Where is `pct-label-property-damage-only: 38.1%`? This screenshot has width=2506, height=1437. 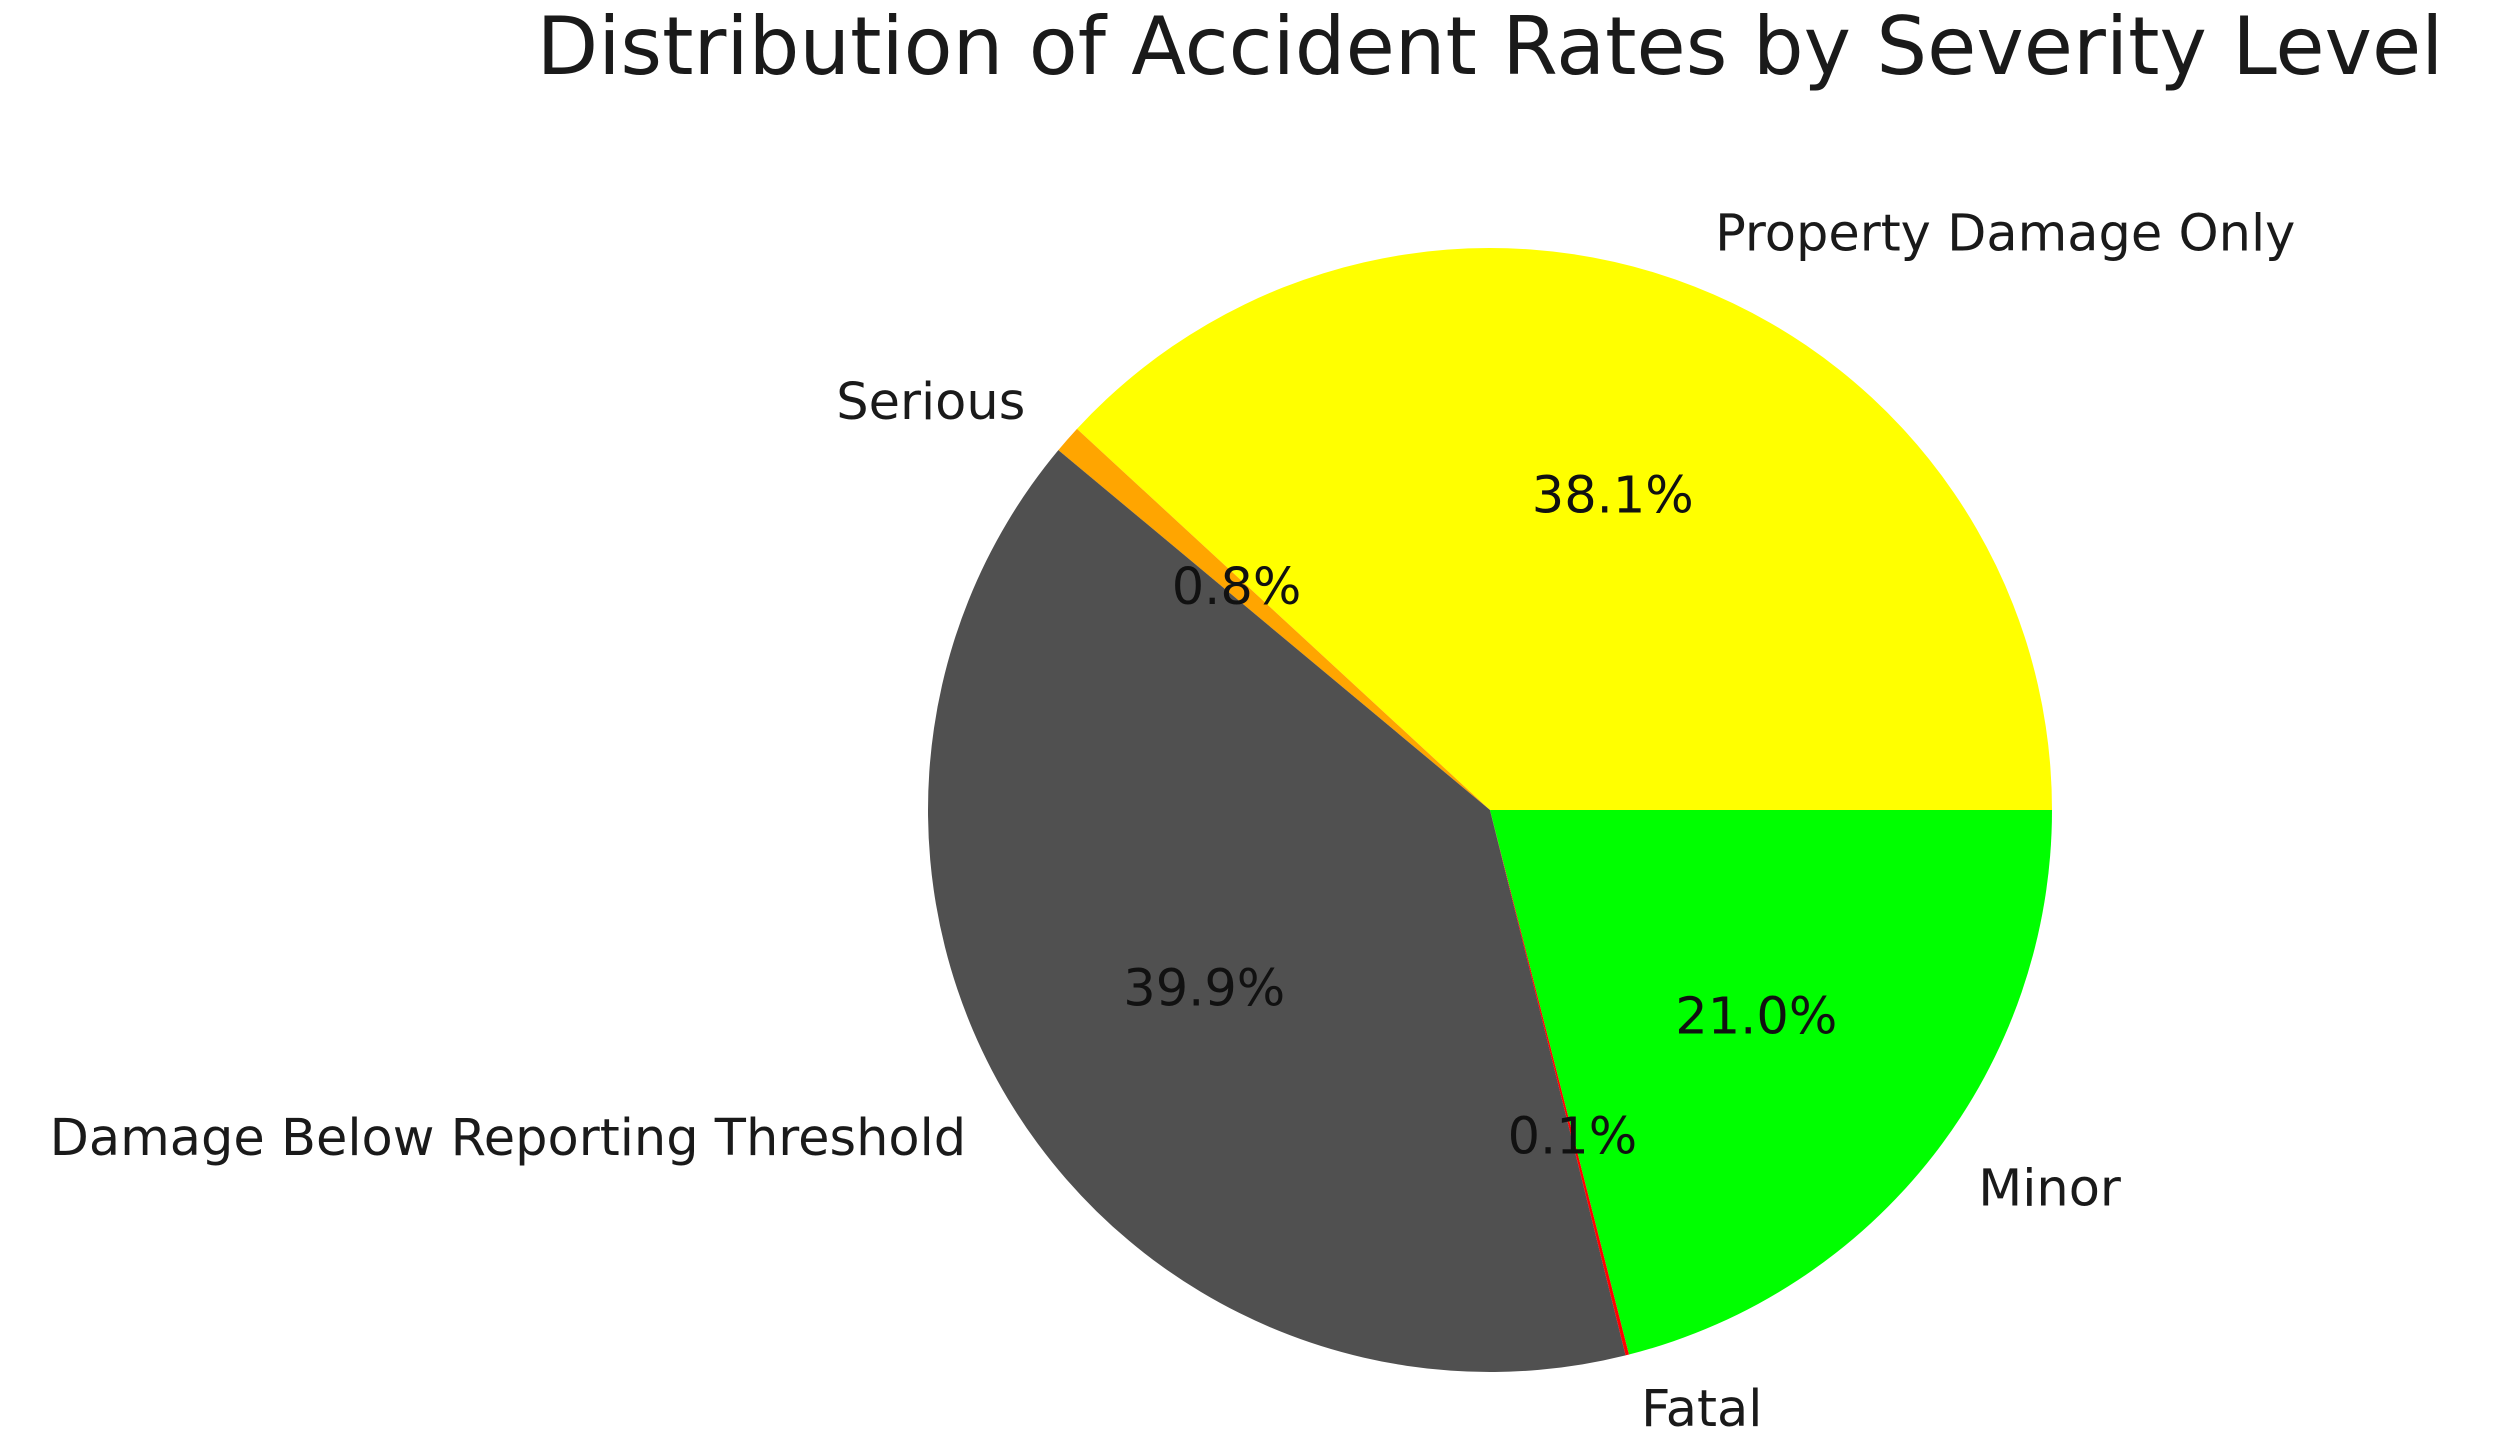 pct-label-property-damage-only: 38.1% is located at coordinates (1613, 495).